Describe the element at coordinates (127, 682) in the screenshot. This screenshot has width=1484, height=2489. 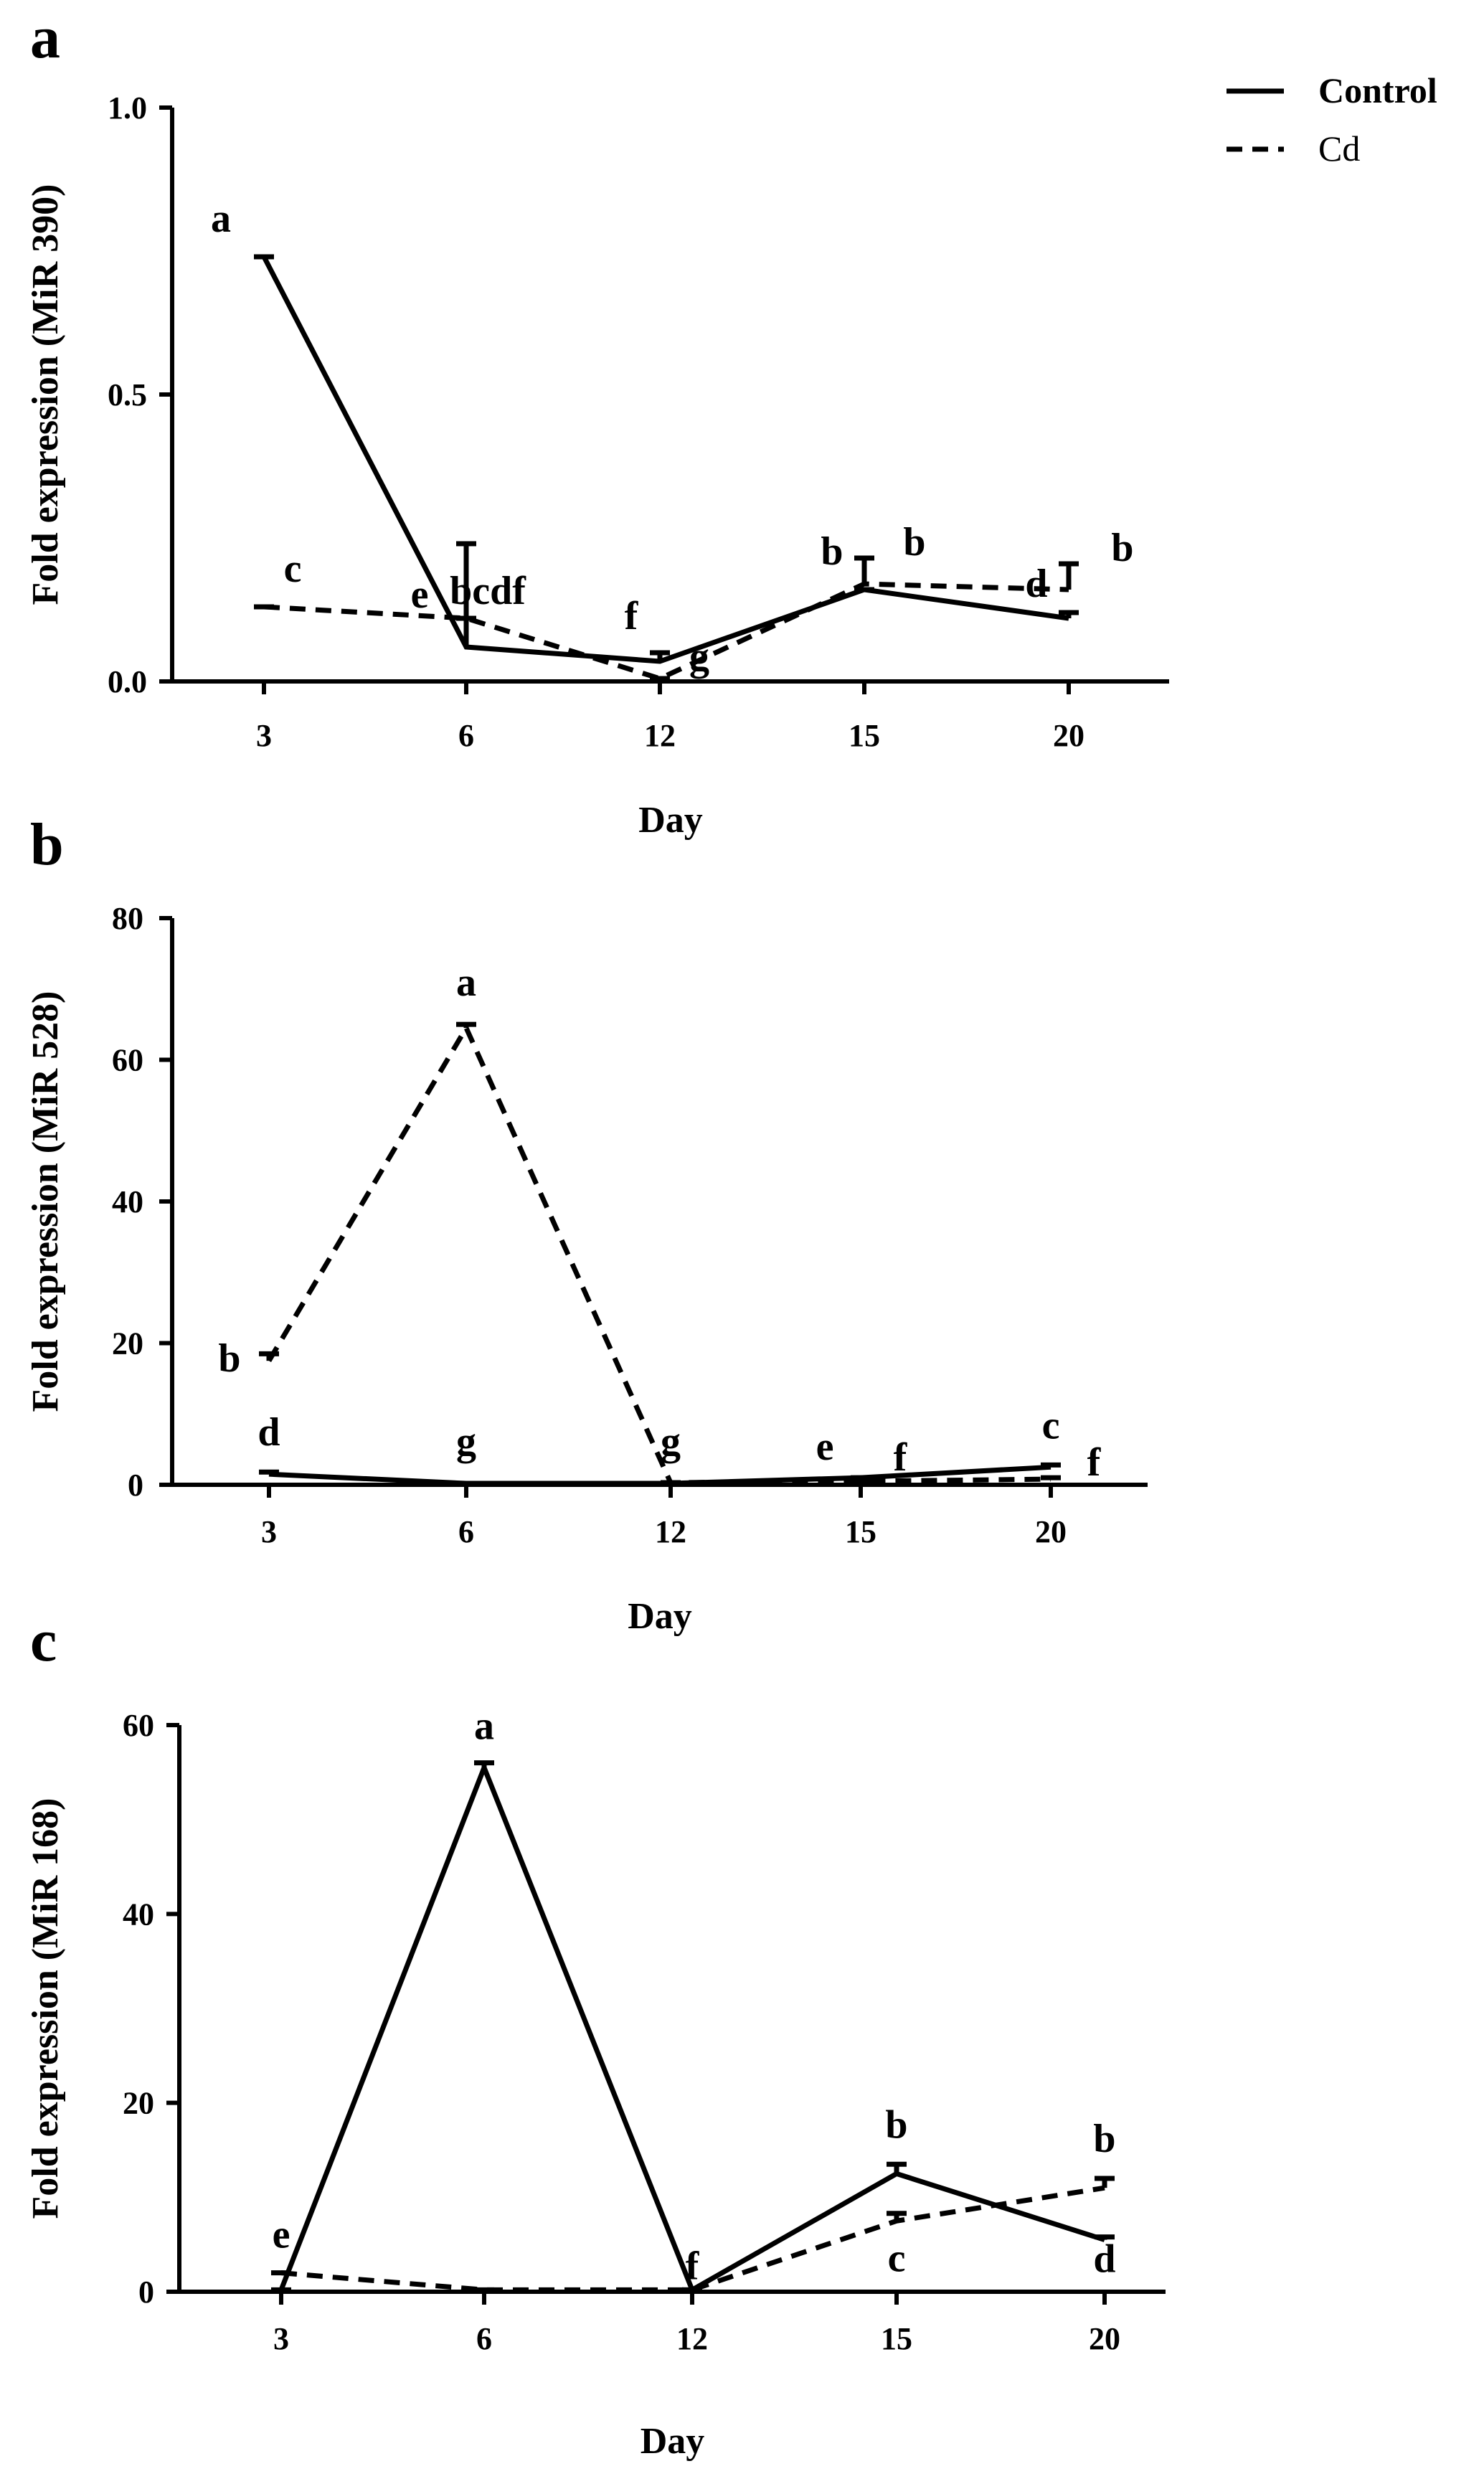
I see `y-tick-label: 0.0` at that location.